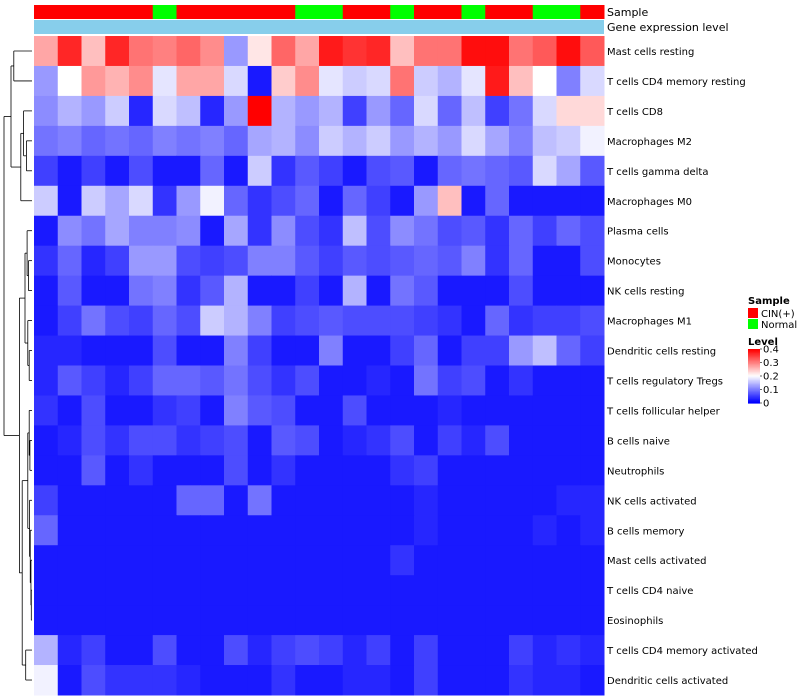 The width and height of the screenshot is (800, 700). Describe the element at coordinates (650, 52) in the screenshot. I see `row-label: Mast cells resting` at that location.